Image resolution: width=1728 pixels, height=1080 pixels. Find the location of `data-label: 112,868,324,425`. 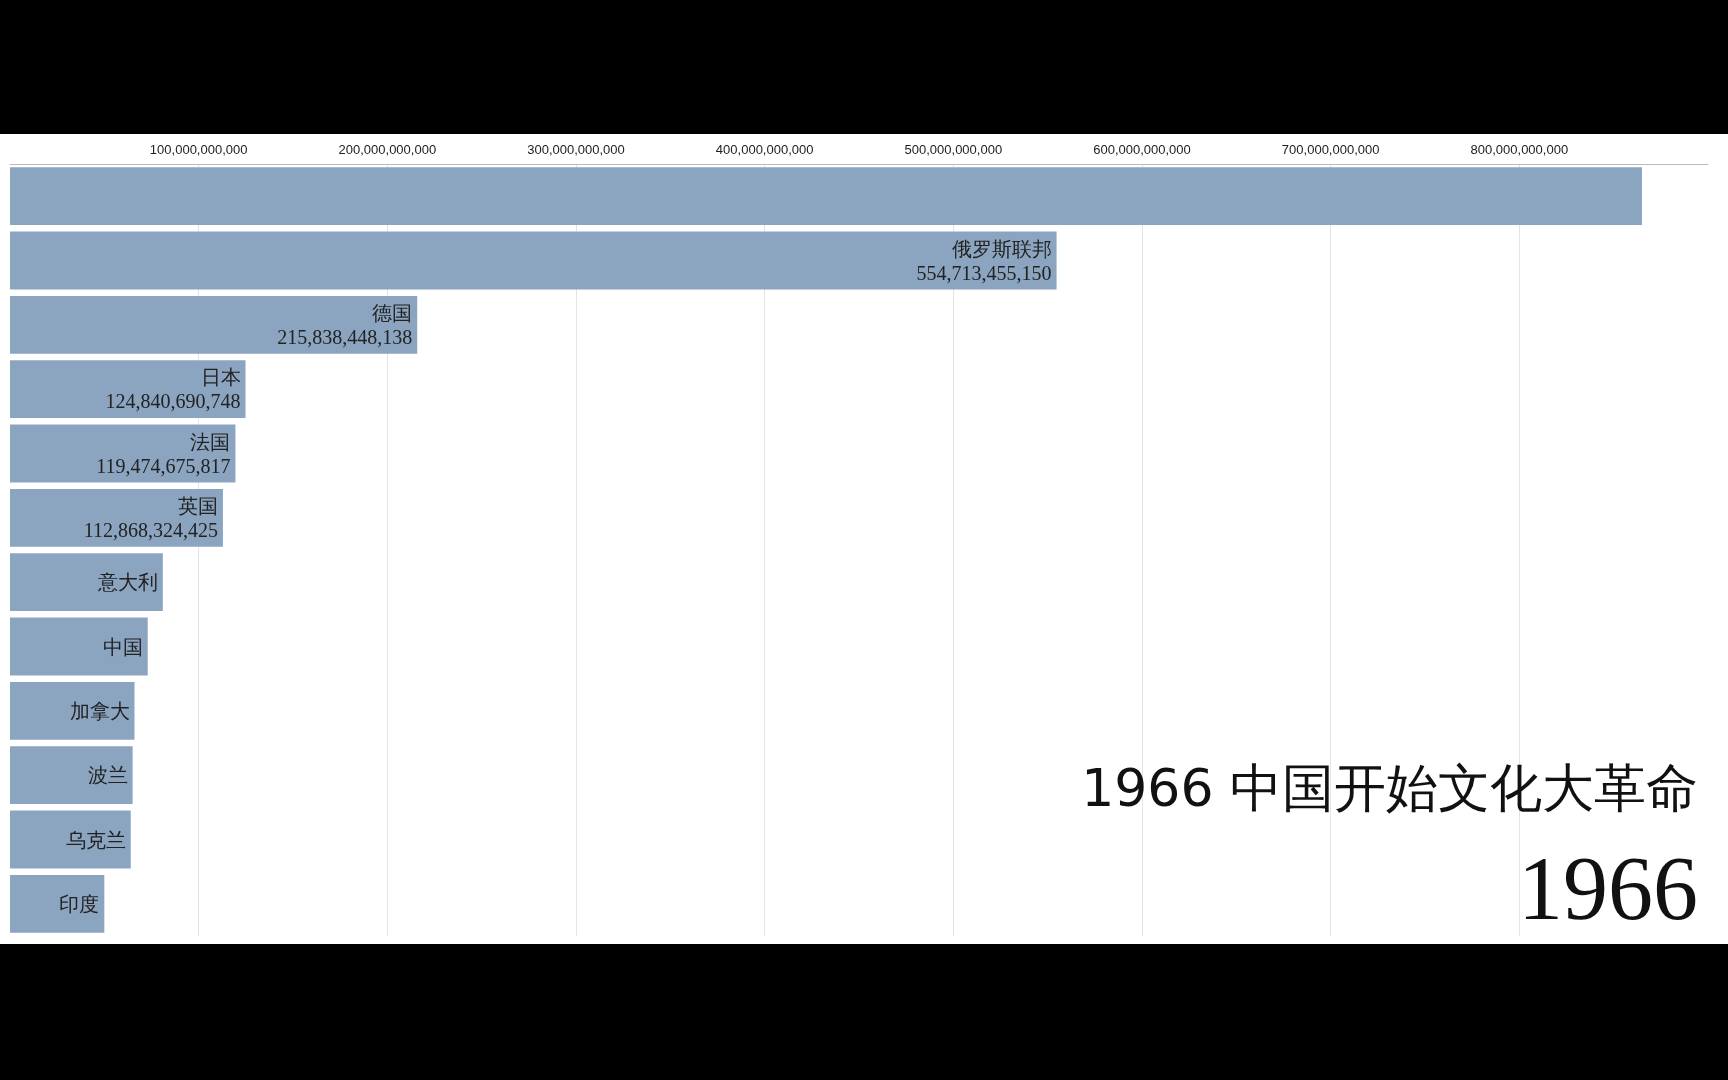

data-label: 112,868,324,425 is located at coordinates (150, 529).